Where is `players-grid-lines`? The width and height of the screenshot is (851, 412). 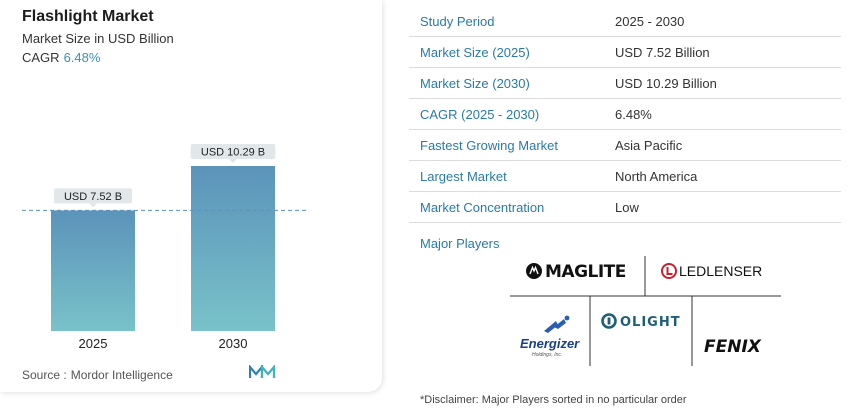 players-grid-lines is located at coordinates (645, 311).